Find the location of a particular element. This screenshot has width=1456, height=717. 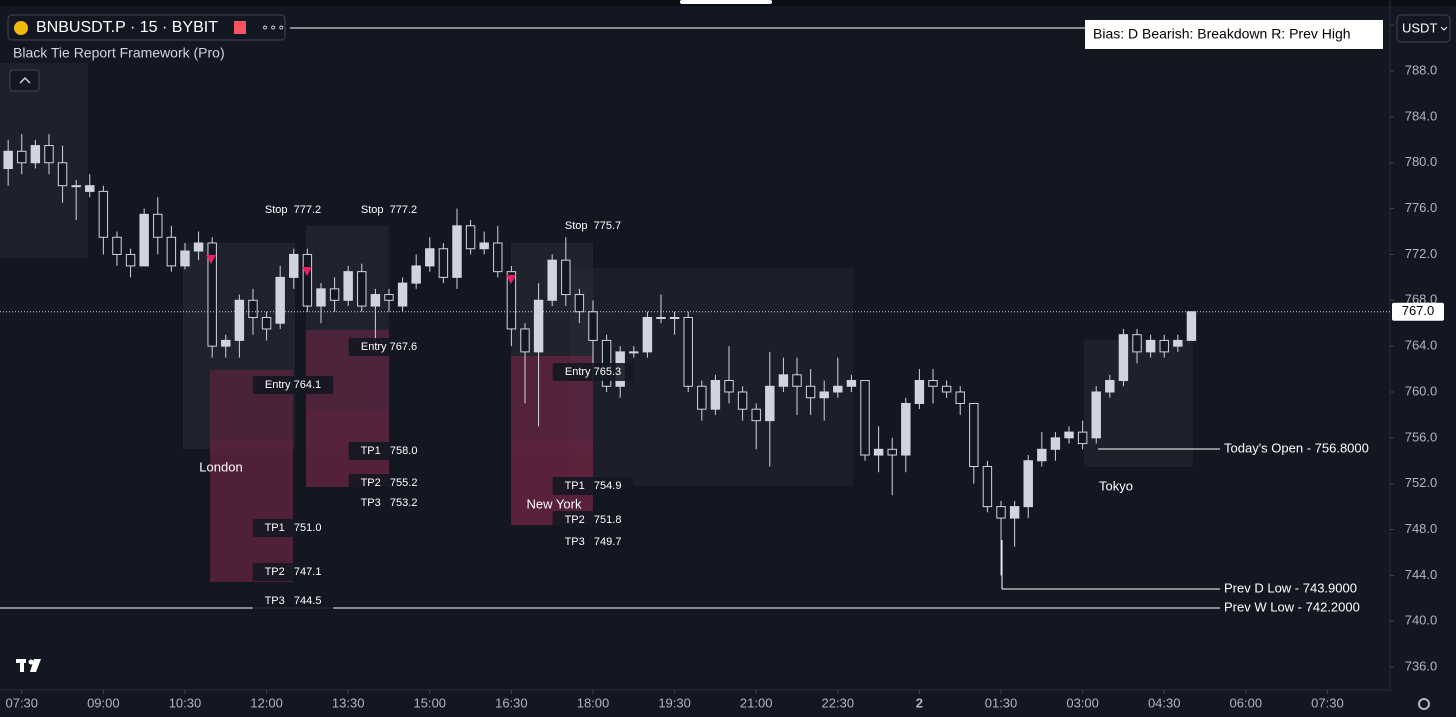

currency-box is located at coordinates (1423, 28).